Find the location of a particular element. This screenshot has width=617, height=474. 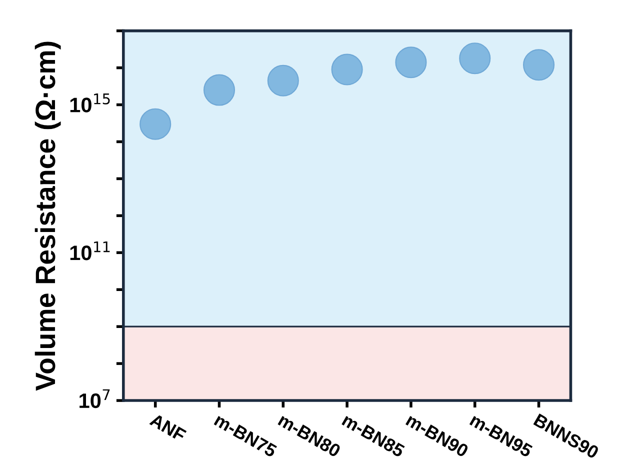

y-tick-label: 10$^{7}$ is located at coordinates (95, 398).